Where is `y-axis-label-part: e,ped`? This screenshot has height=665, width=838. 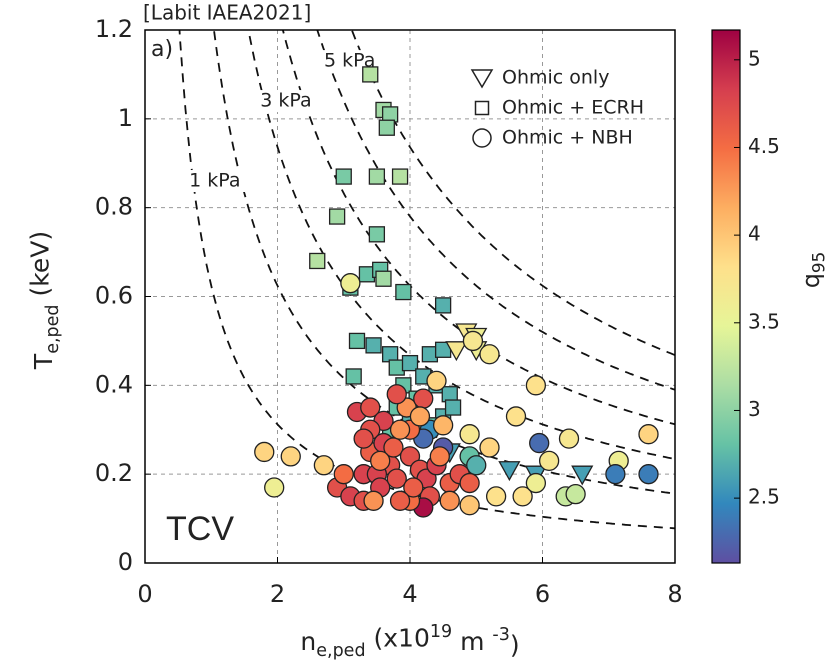
y-axis-label-part: e,ped is located at coordinates (53, 328).